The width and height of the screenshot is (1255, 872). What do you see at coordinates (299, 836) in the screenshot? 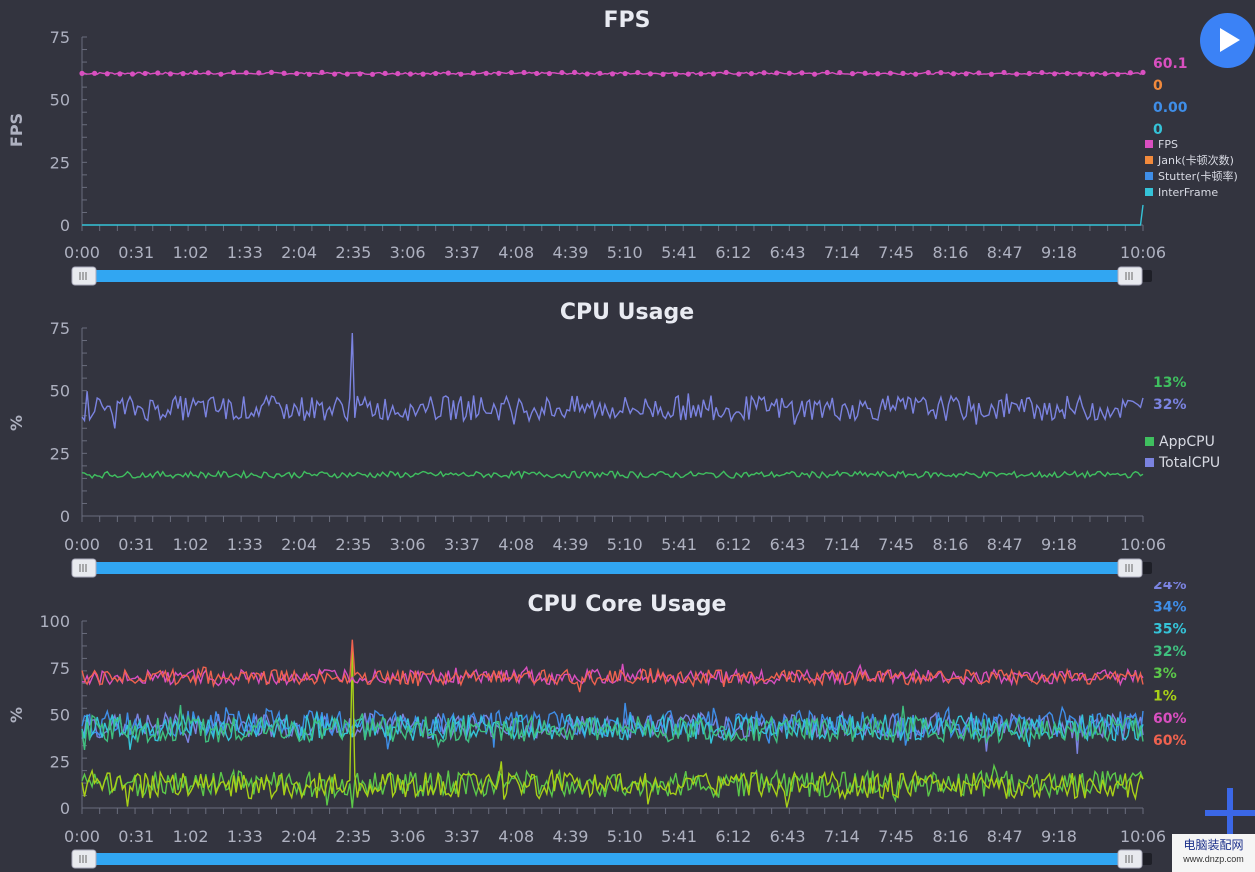
I see `x-tick-label: 2:04` at bounding box center [299, 836].